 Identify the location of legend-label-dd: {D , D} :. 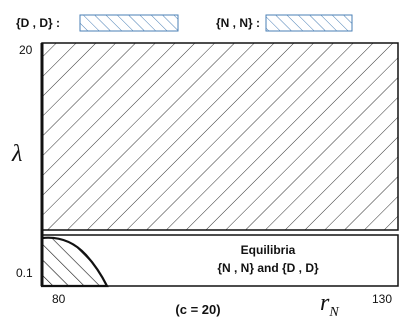
(38, 23).